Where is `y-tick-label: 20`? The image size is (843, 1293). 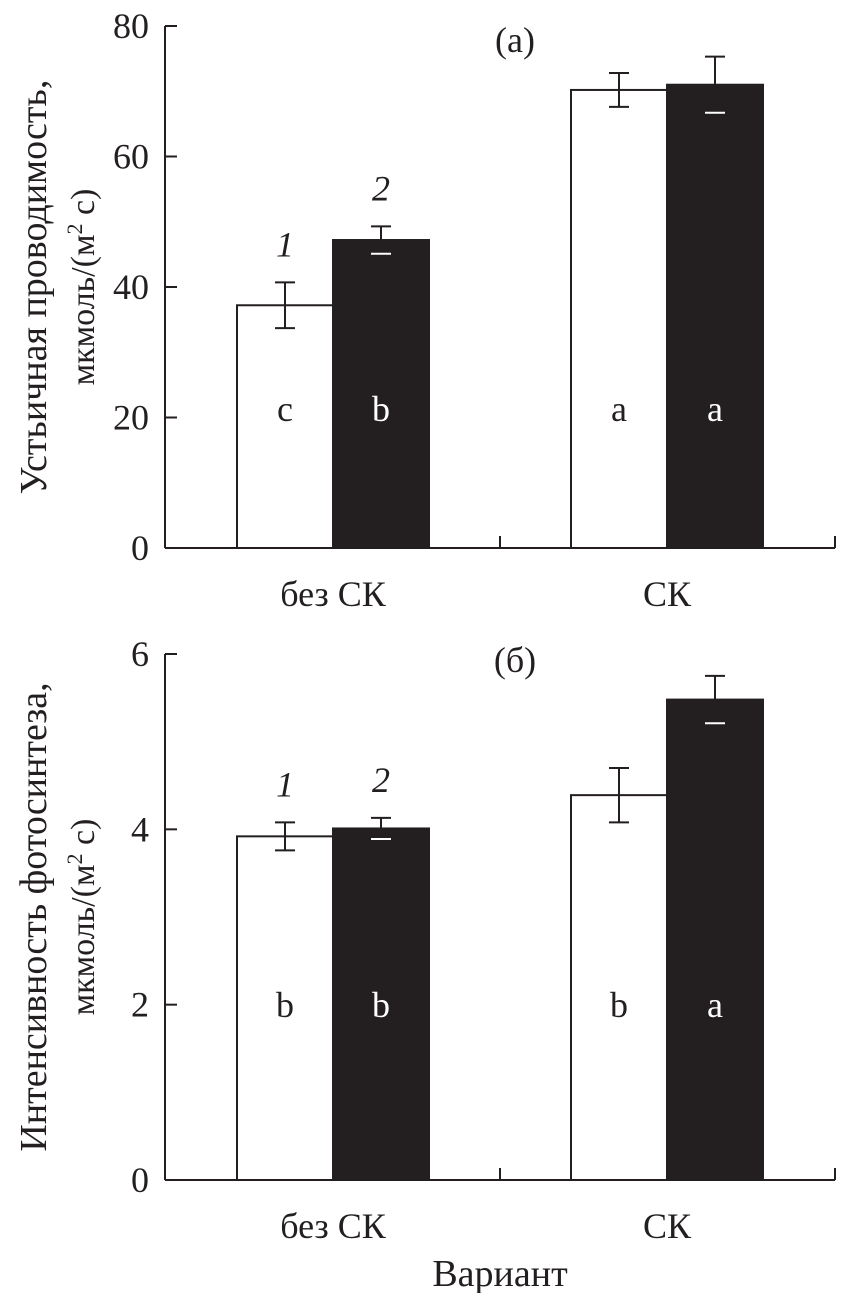
y-tick-label: 20 is located at coordinates (131, 418).